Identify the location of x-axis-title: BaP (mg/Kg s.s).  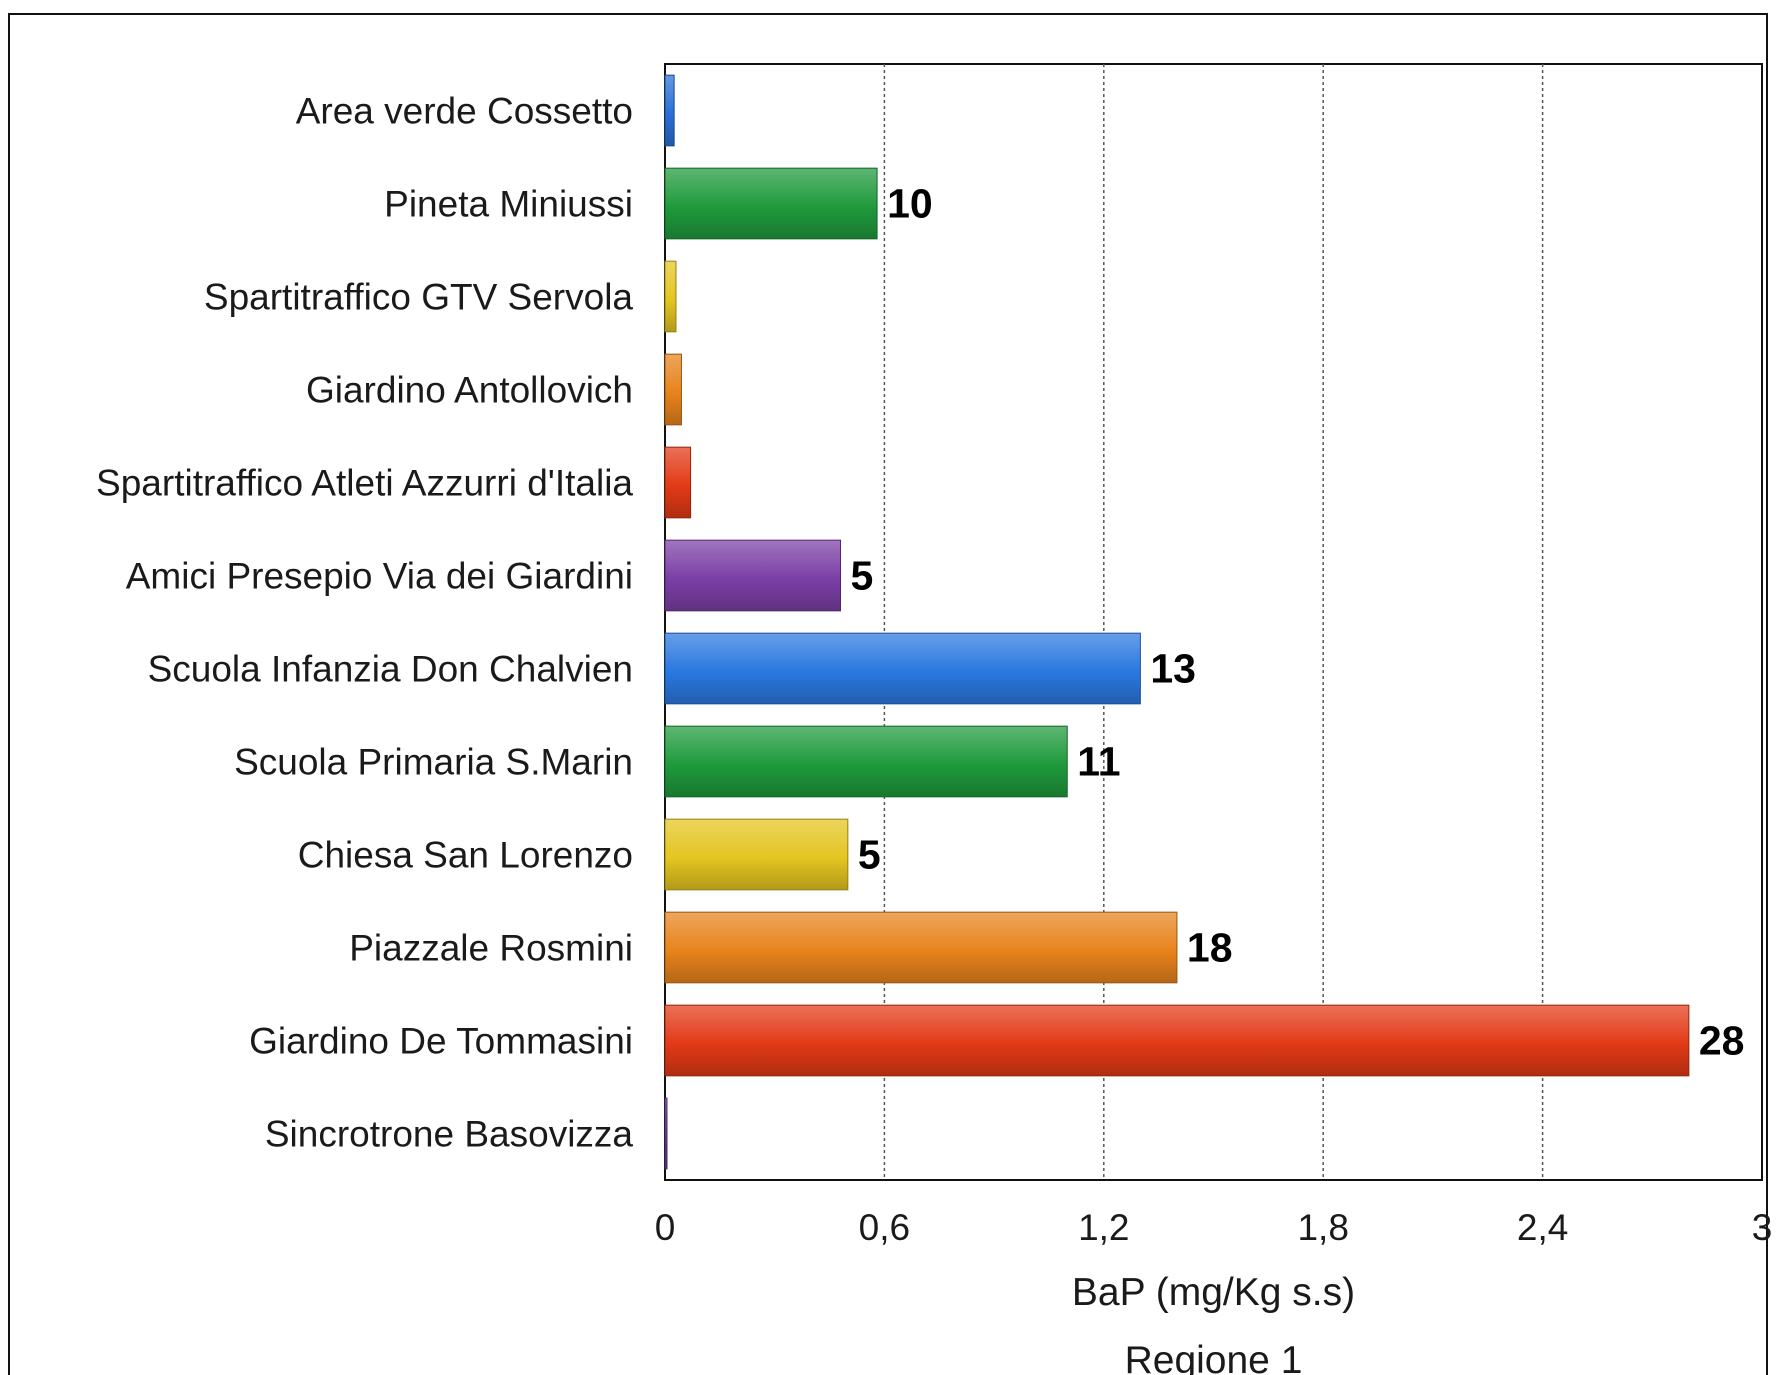
(1213, 1292).